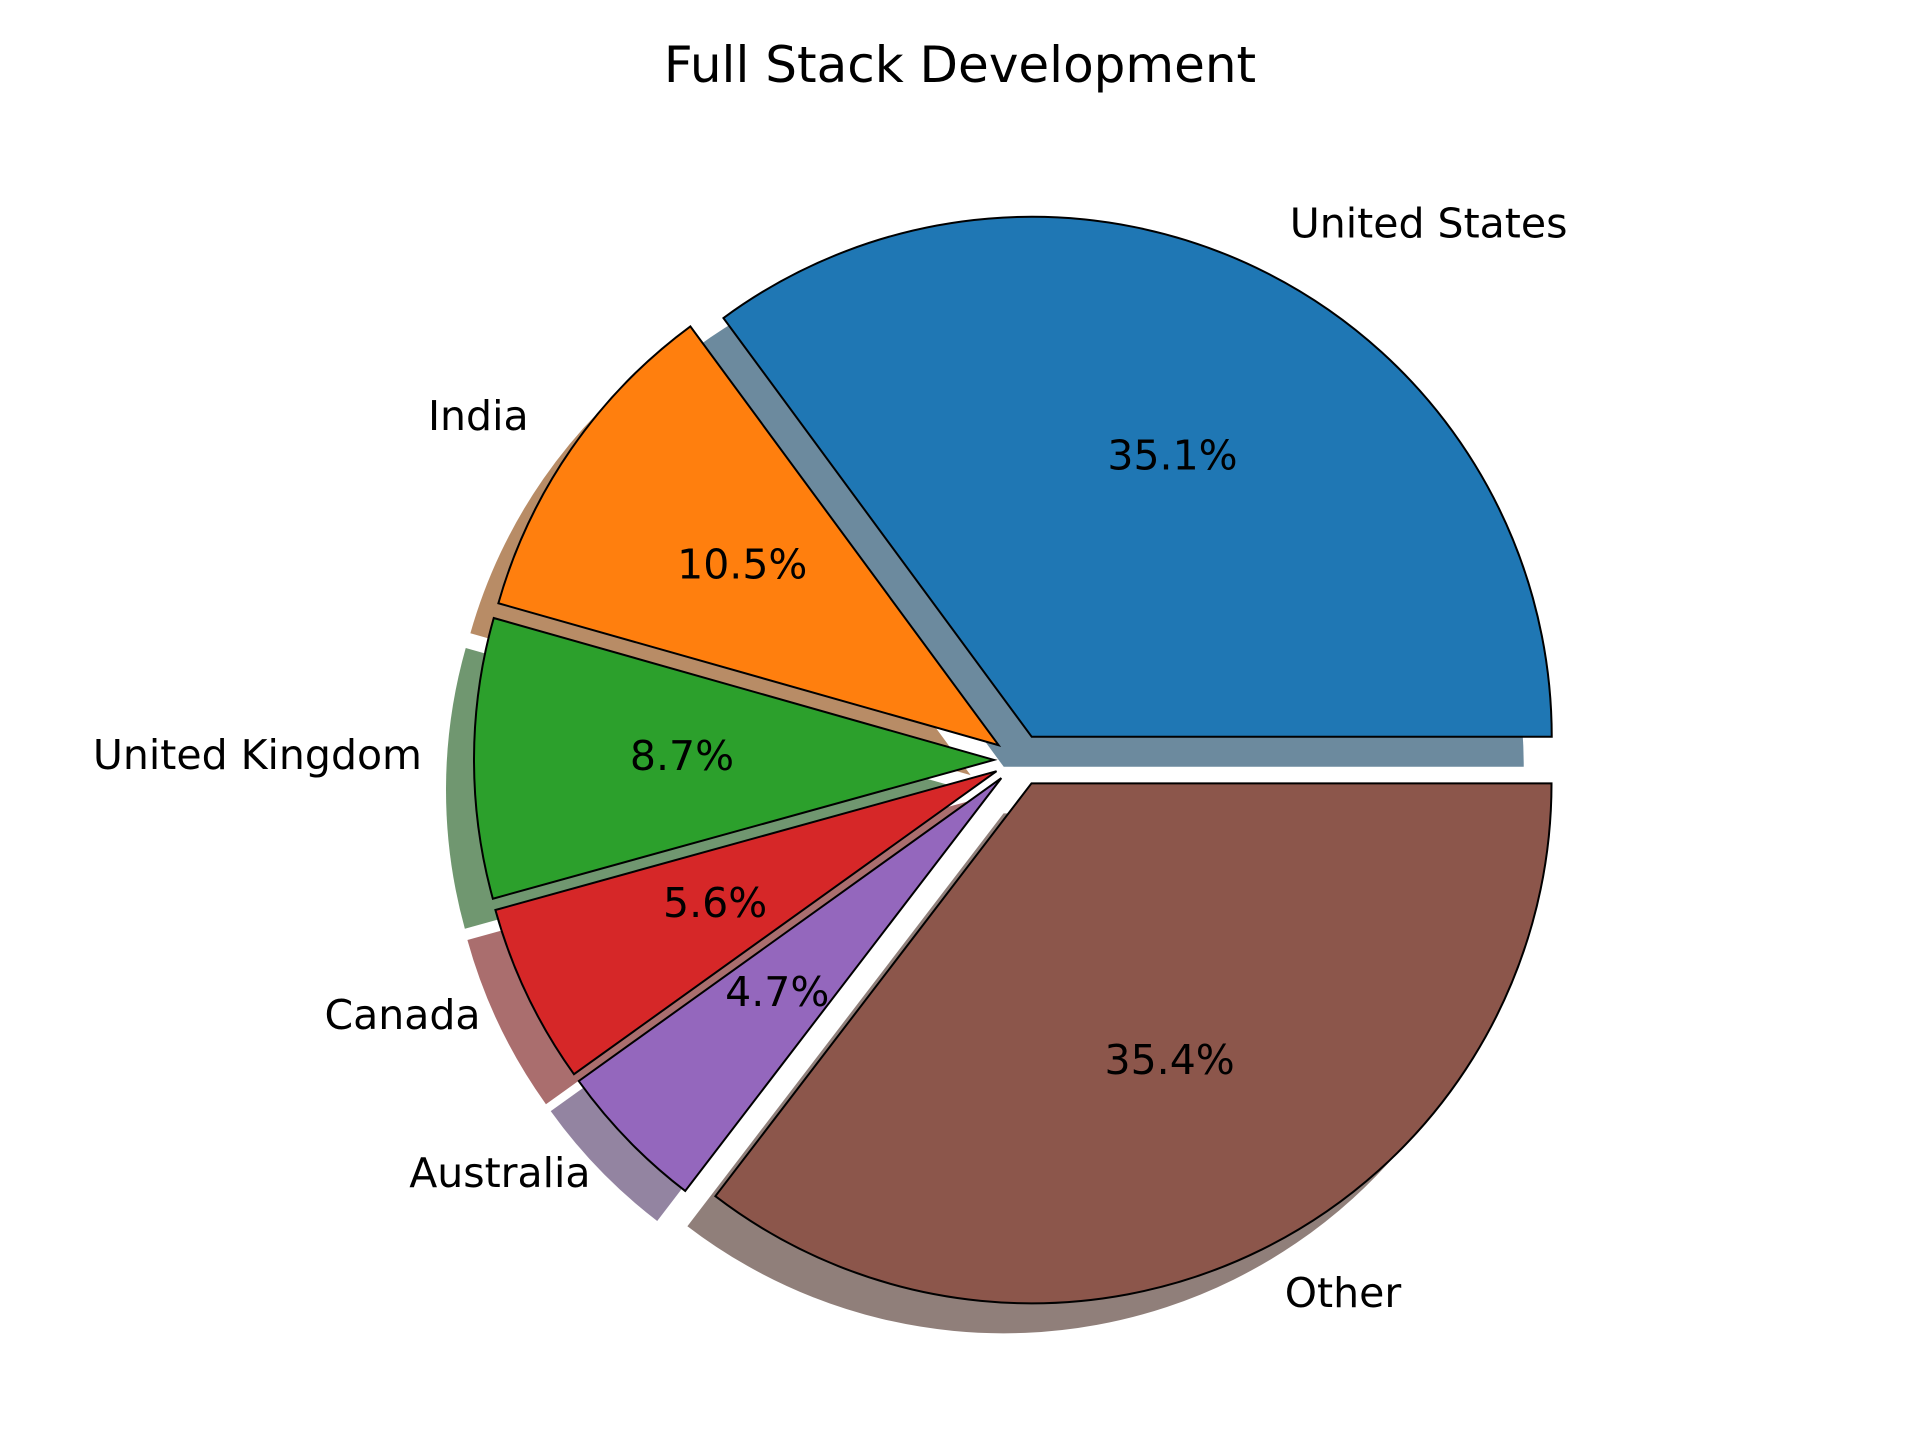 The width and height of the screenshot is (1920, 1440). Describe the element at coordinates (735, 758) in the screenshot. I see `pie-wedge-united-kingdom` at that location.